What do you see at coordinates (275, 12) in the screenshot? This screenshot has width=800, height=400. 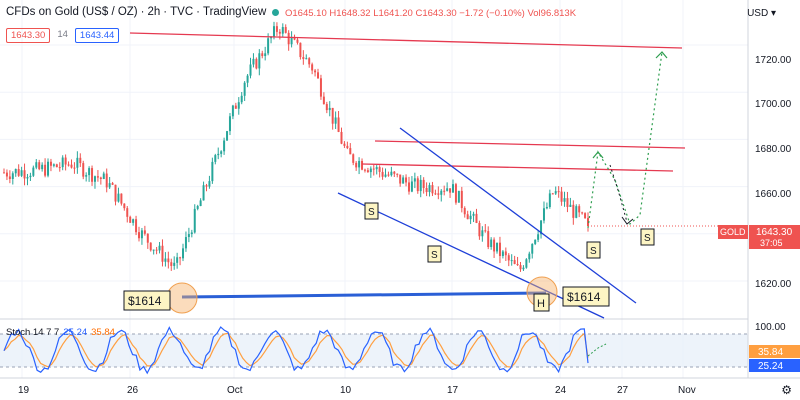 I see `market-open-dot-icon` at bounding box center [275, 12].